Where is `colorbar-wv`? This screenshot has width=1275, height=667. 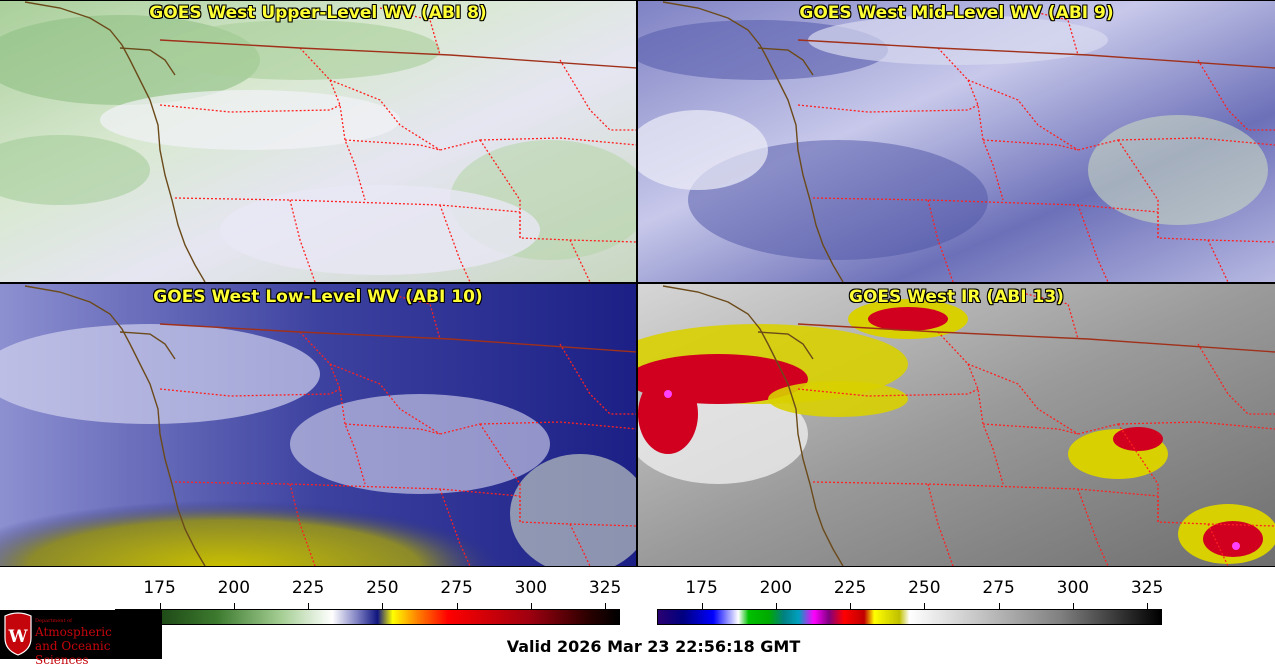 colorbar-wv is located at coordinates (367, 617).